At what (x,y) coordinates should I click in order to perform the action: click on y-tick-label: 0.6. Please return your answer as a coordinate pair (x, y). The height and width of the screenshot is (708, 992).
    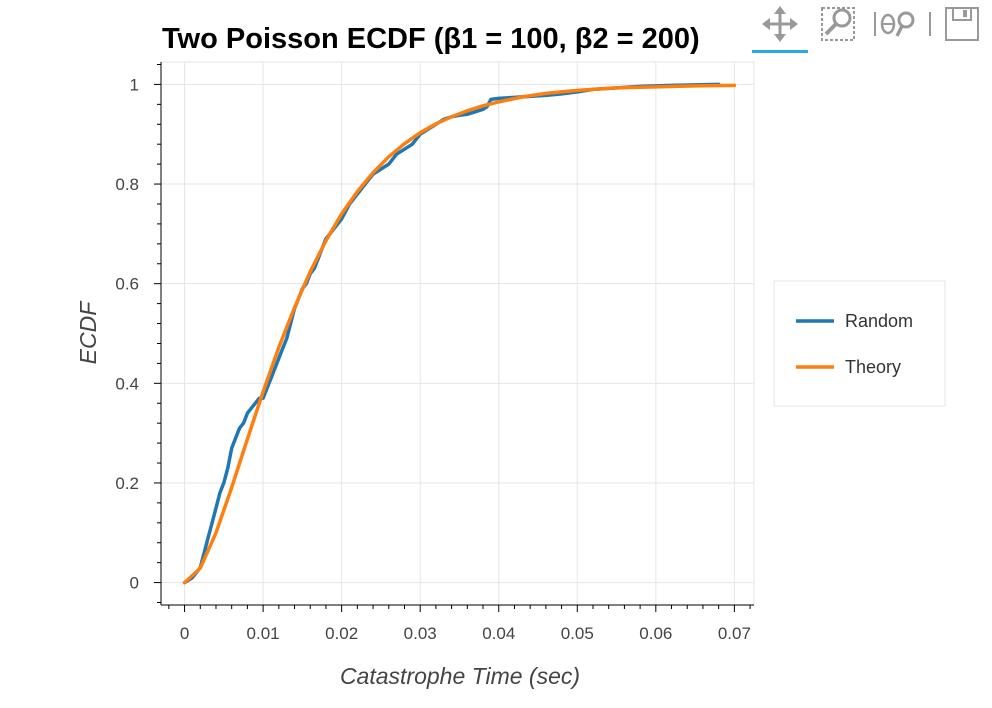
    Looking at the image, I should click on (127, 284).